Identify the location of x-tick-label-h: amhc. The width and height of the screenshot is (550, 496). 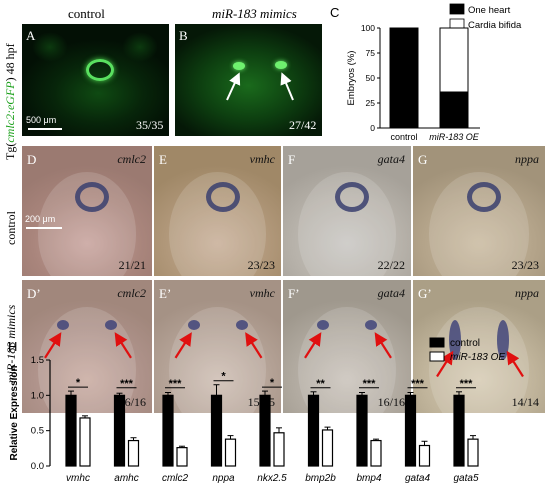
(126, 478).